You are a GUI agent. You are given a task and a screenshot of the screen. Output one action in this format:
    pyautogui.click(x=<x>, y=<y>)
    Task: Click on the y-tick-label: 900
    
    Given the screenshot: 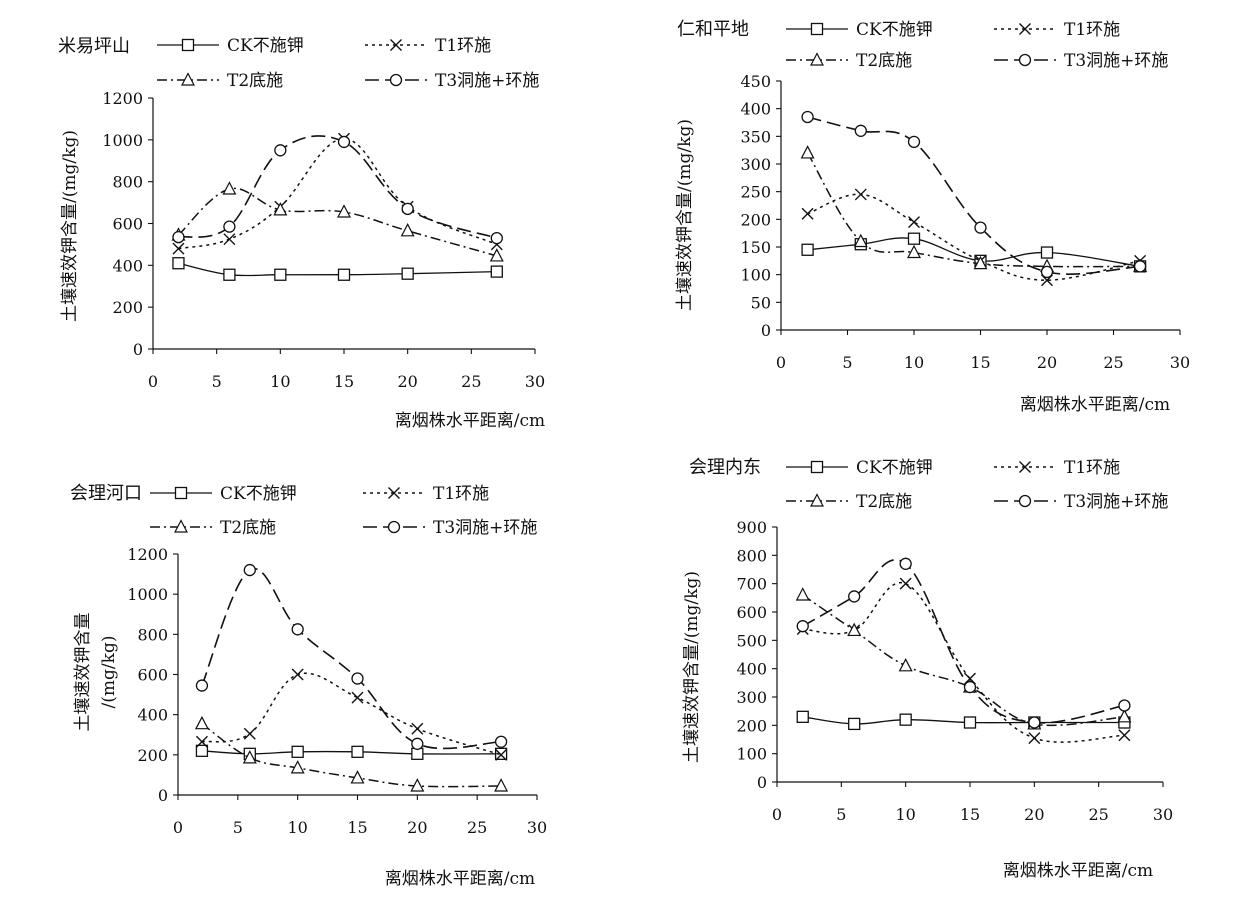 What is the action you would take?
    pyautogui.click(x=751, y=527)
    